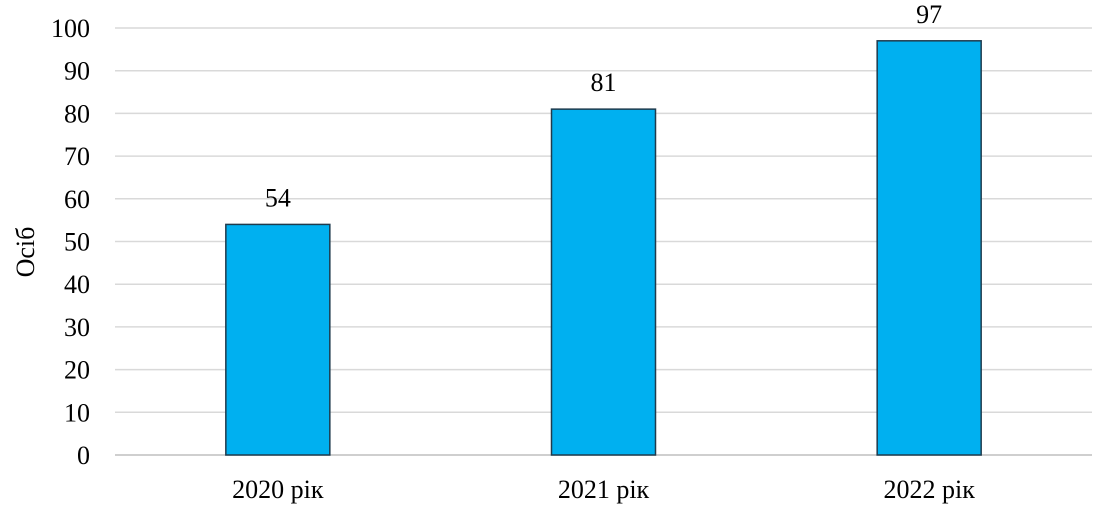 The width and height of the screenshot is (1107, 510). Describe the element at coordinates (77, 327) in the screenshot. I see `y-tick-label: 30` at that location.